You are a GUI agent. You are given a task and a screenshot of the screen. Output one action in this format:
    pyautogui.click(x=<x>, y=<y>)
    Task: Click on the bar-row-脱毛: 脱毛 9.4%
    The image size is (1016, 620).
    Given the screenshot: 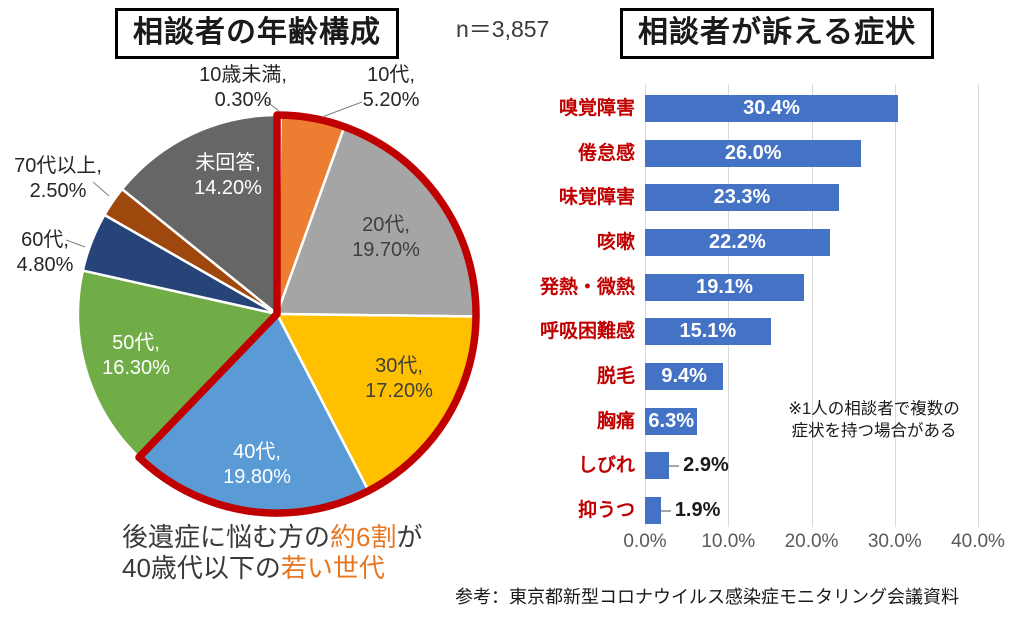 What is the action you would take?
    pyautogui.click(x=768, y=377)
    